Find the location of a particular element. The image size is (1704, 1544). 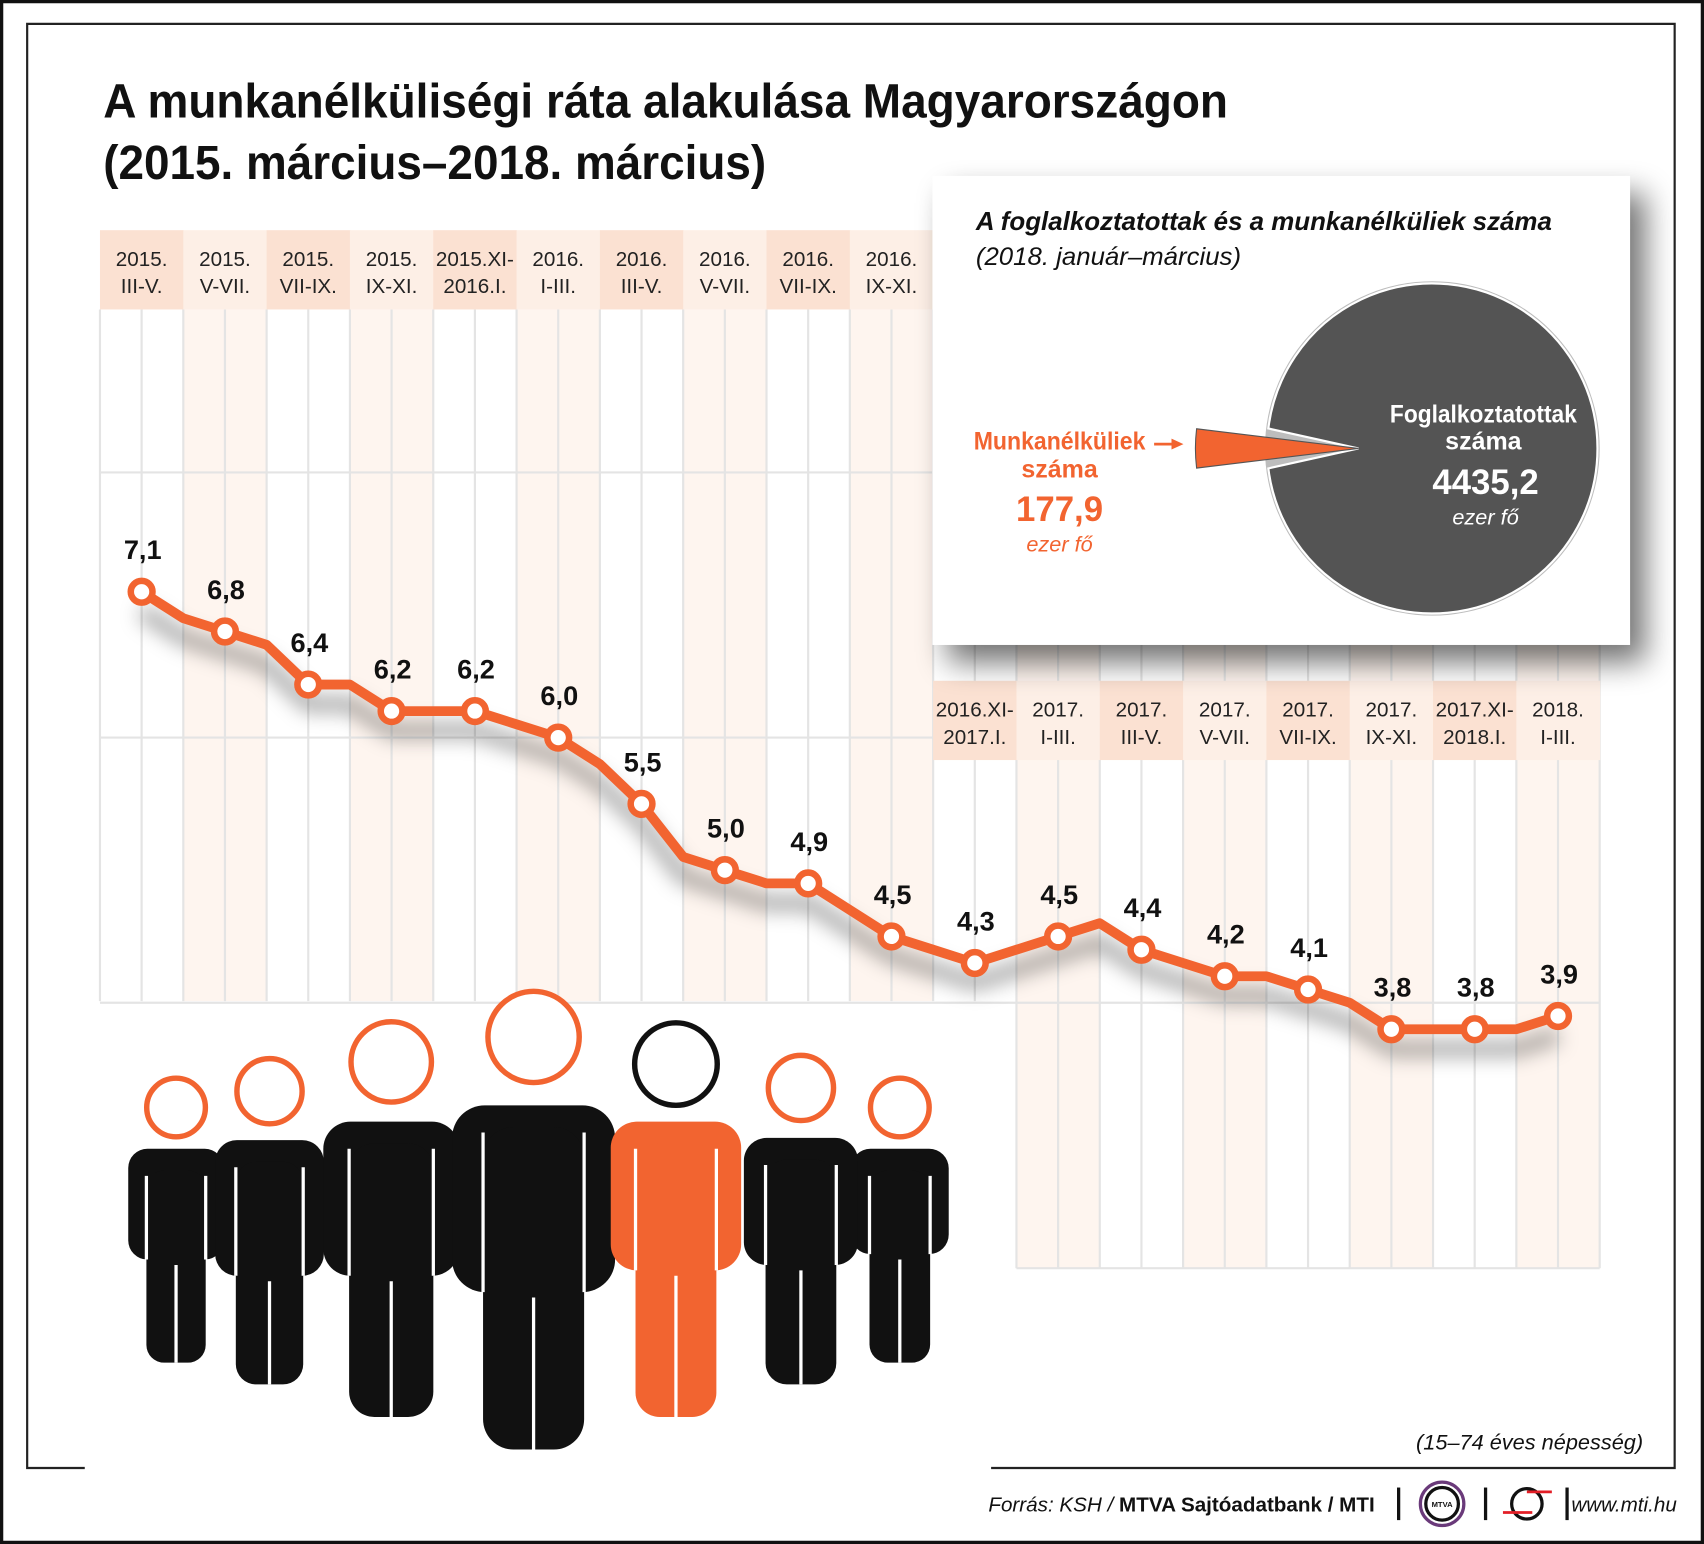

pie-value-employed: 4435,2 is located at coordinates (1485, 483).